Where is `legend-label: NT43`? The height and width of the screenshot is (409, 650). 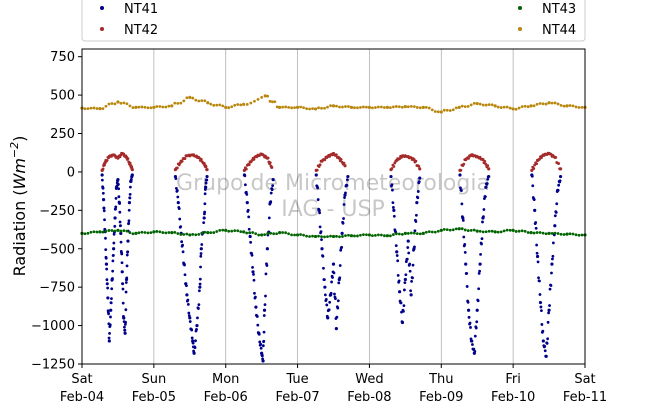 legend-label: NT43 is located at coordinates (559, 9).